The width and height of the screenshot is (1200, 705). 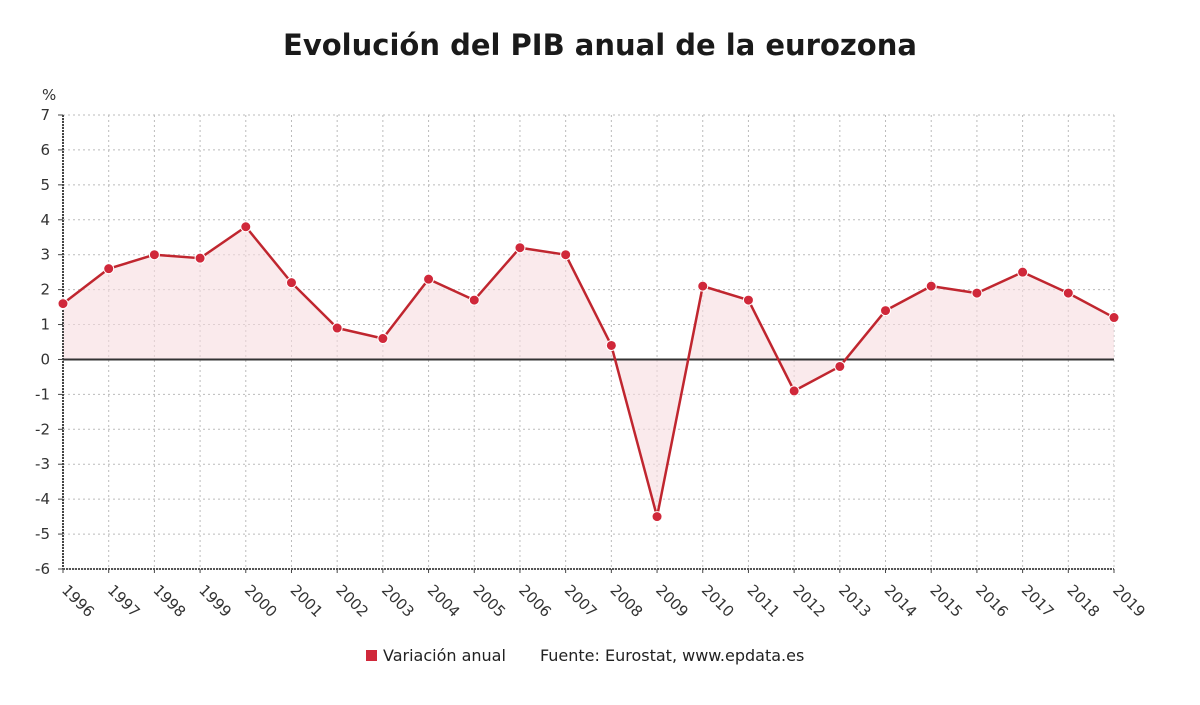 I want to click on x-tick-label: 2014, so click(x=901, y=601).